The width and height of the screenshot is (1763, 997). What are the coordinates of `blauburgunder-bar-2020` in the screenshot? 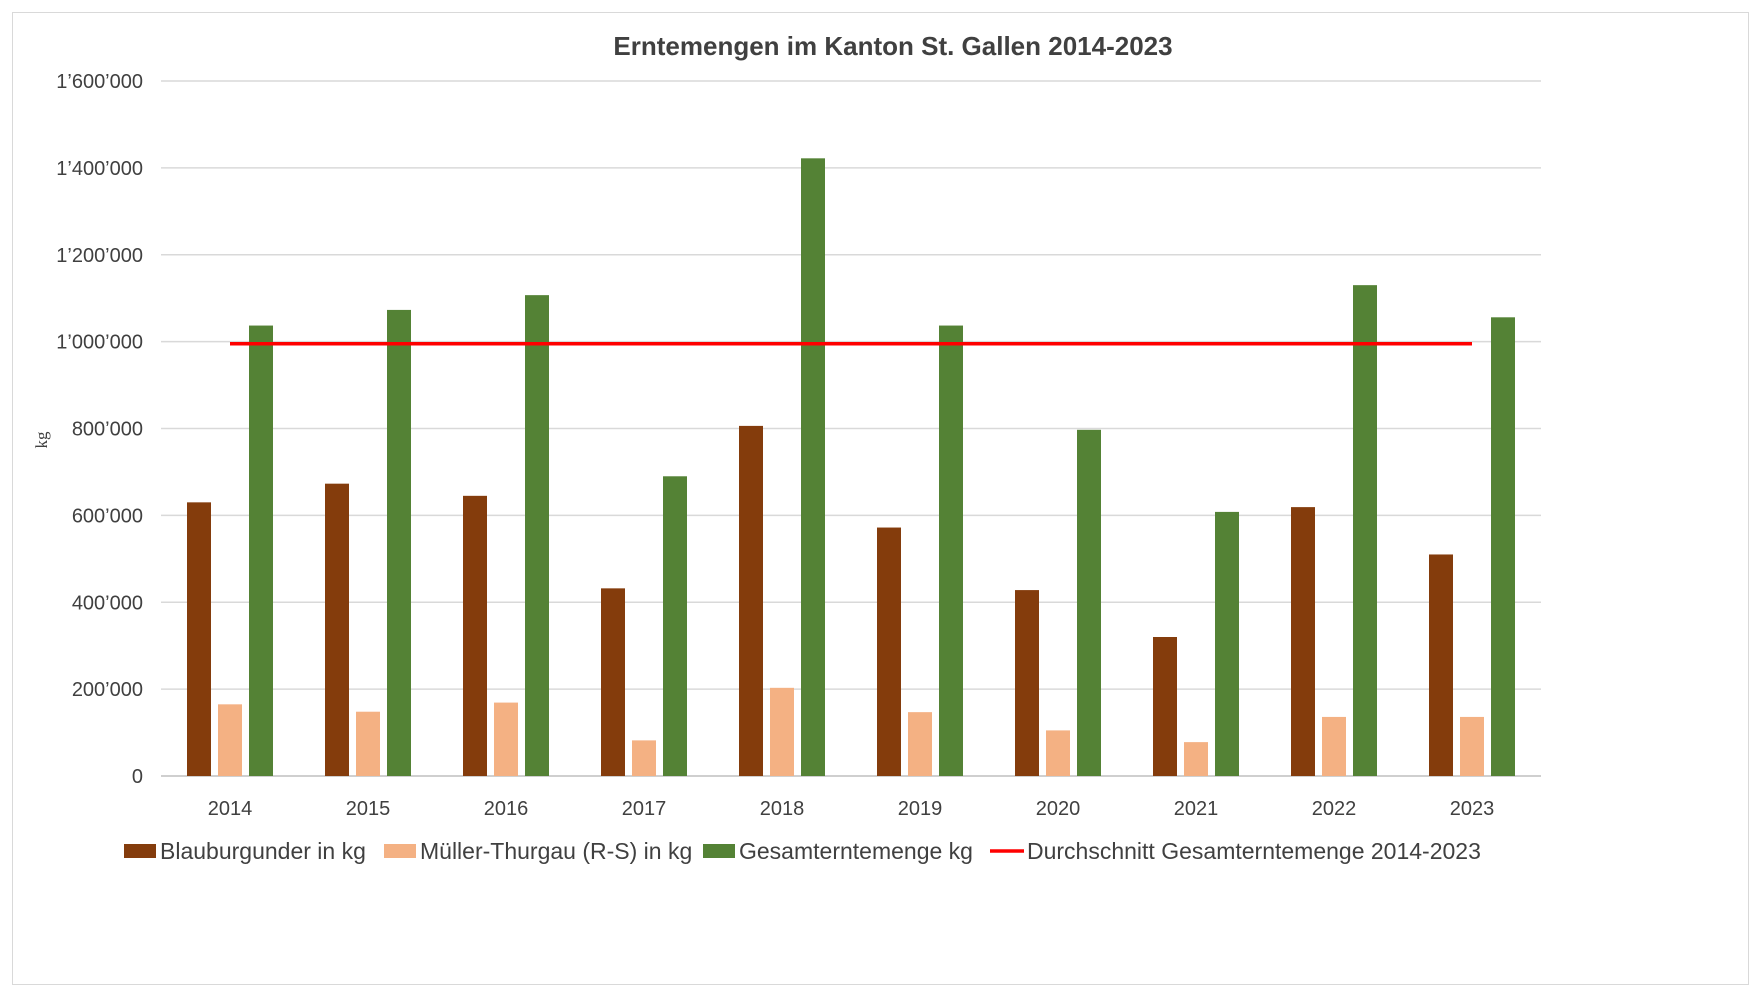 It's located at (1027, 683).